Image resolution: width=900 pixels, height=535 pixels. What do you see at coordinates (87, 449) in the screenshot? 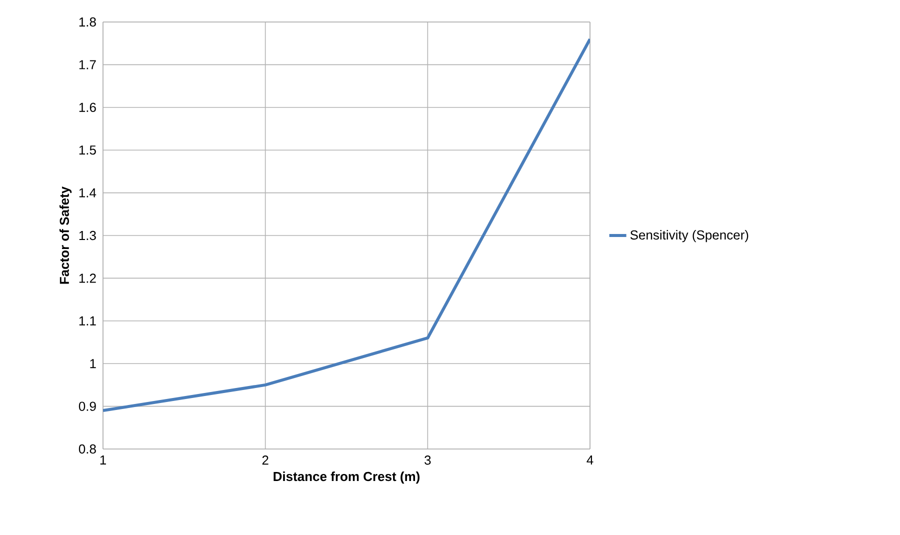
I see `y-tick-label: 0.8` at bounding box center [87, 449].